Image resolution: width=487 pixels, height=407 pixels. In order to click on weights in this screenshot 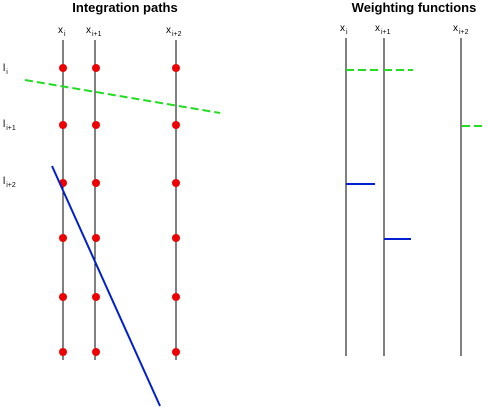, I will do `click(416, 154)`.